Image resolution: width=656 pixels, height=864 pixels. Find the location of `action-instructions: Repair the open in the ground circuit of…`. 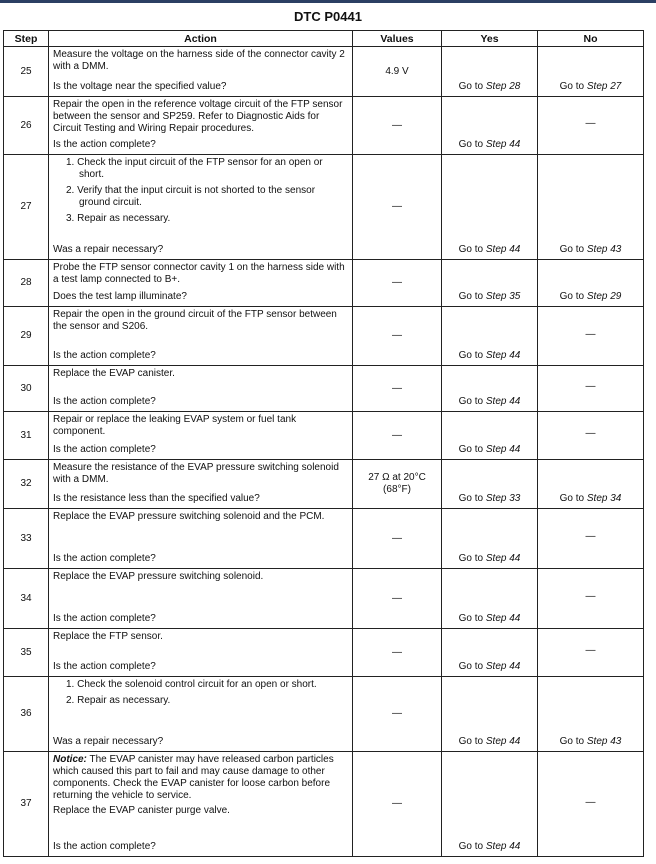

action-instructions: Repair the open in the ground circuit of… is located at coordinates (200, 322).